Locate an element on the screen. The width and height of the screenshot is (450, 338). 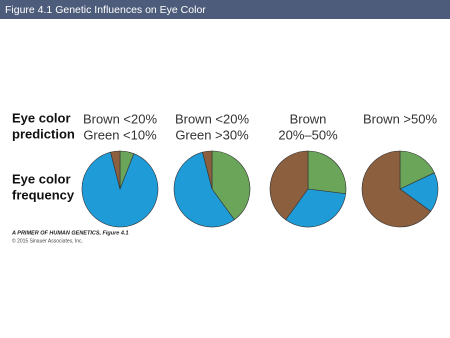
row-label: prediction is located at coordinates (43, 133).